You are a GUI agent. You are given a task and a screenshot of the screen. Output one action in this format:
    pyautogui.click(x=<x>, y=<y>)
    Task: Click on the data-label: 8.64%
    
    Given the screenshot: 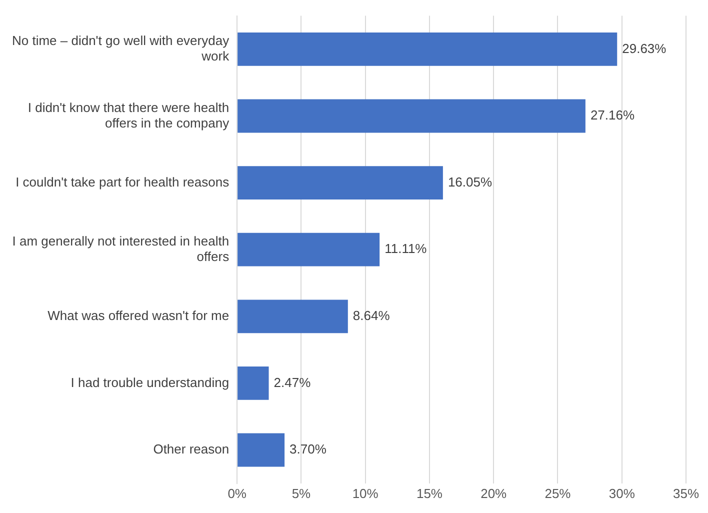 What is the action you would take?
    pyautogui.click(x=371, y=315)
    